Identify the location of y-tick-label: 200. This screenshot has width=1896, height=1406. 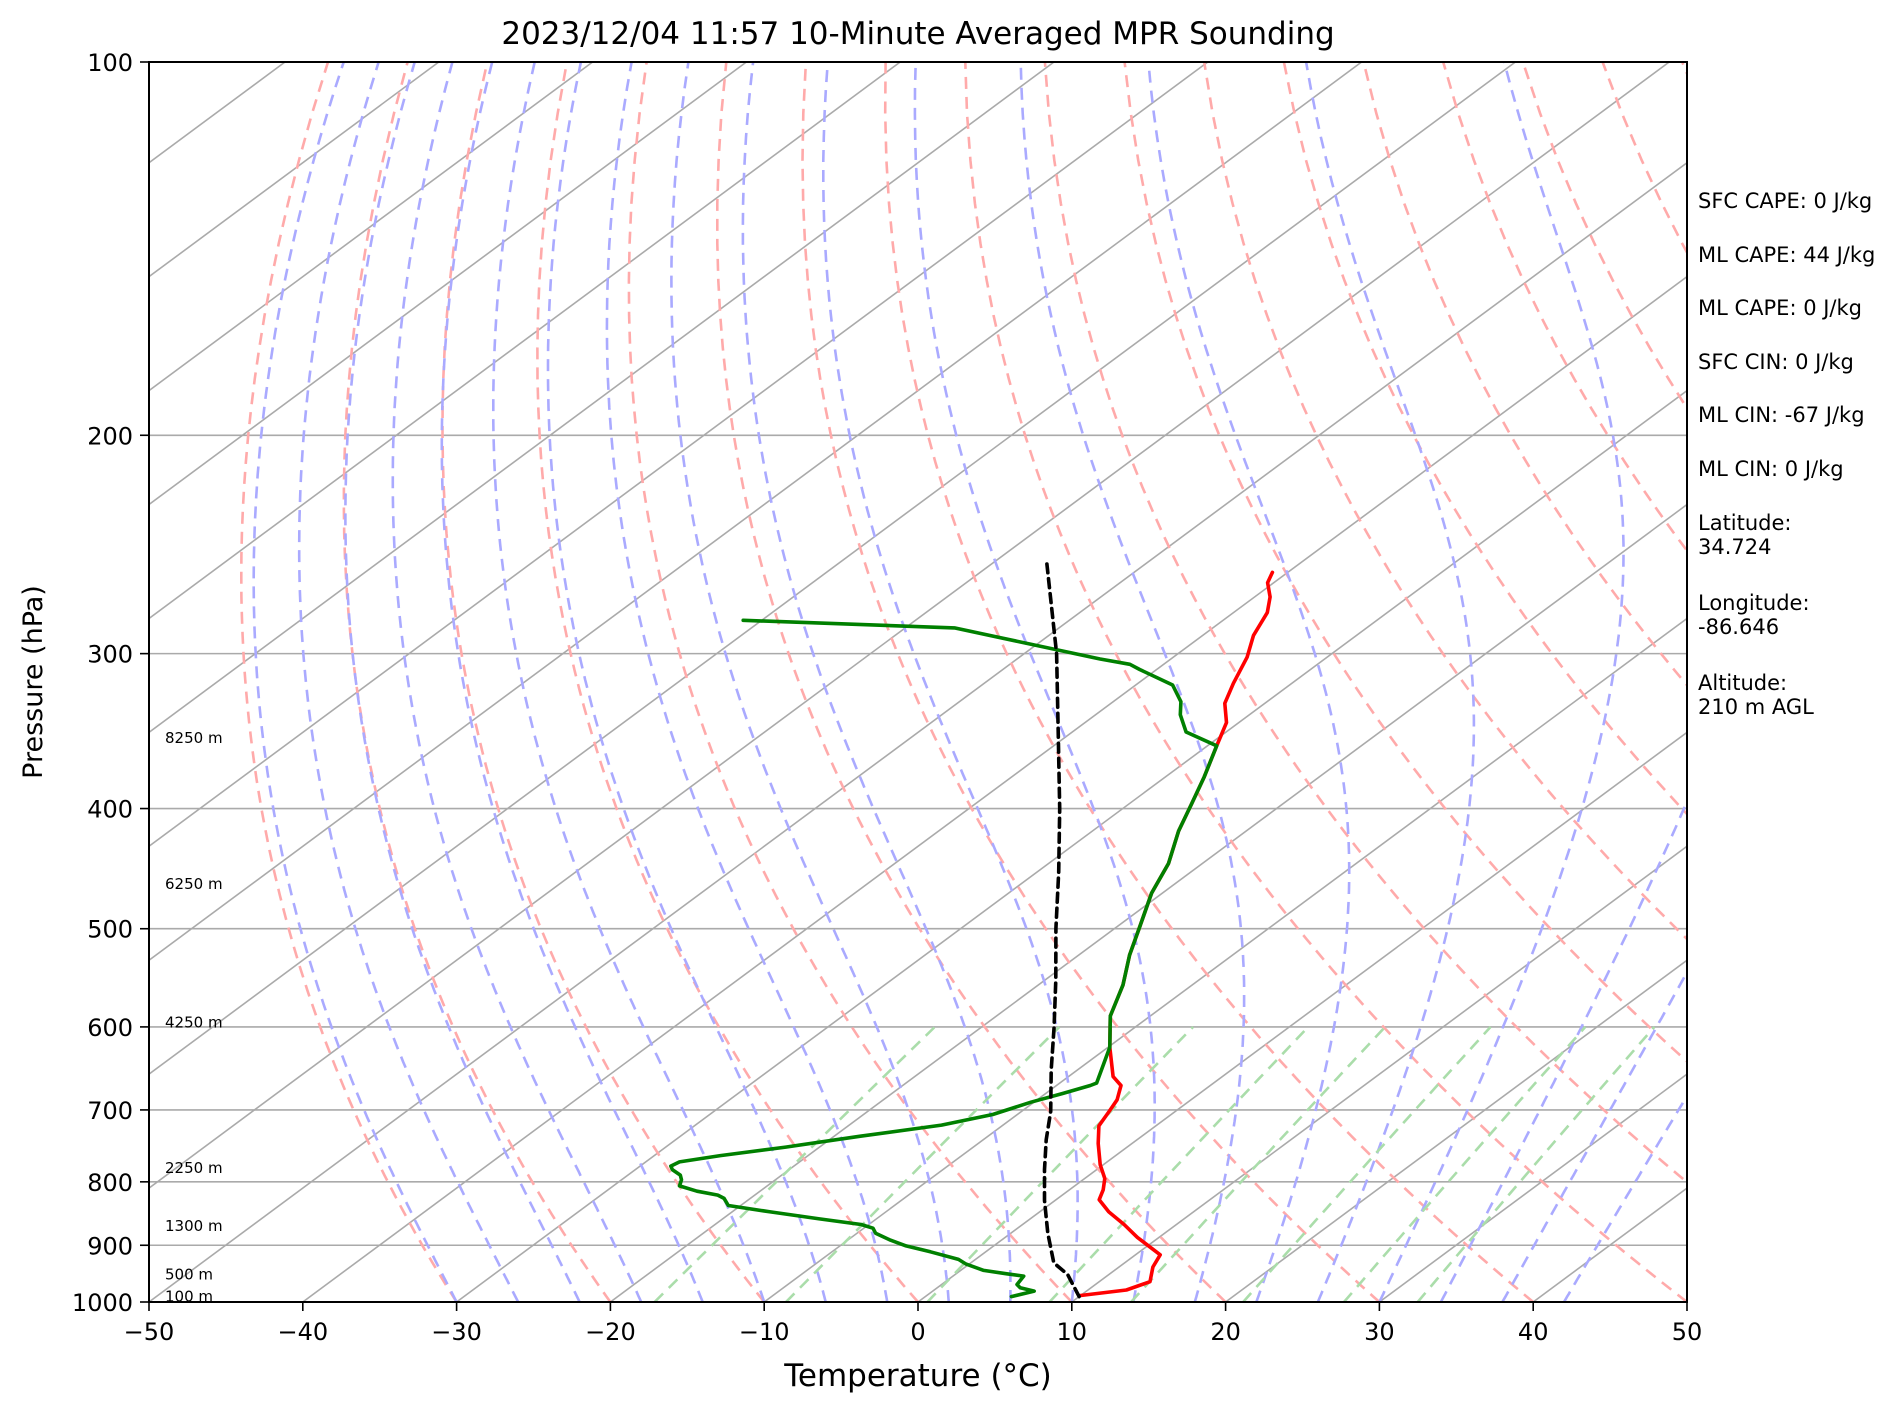
(110, 436).